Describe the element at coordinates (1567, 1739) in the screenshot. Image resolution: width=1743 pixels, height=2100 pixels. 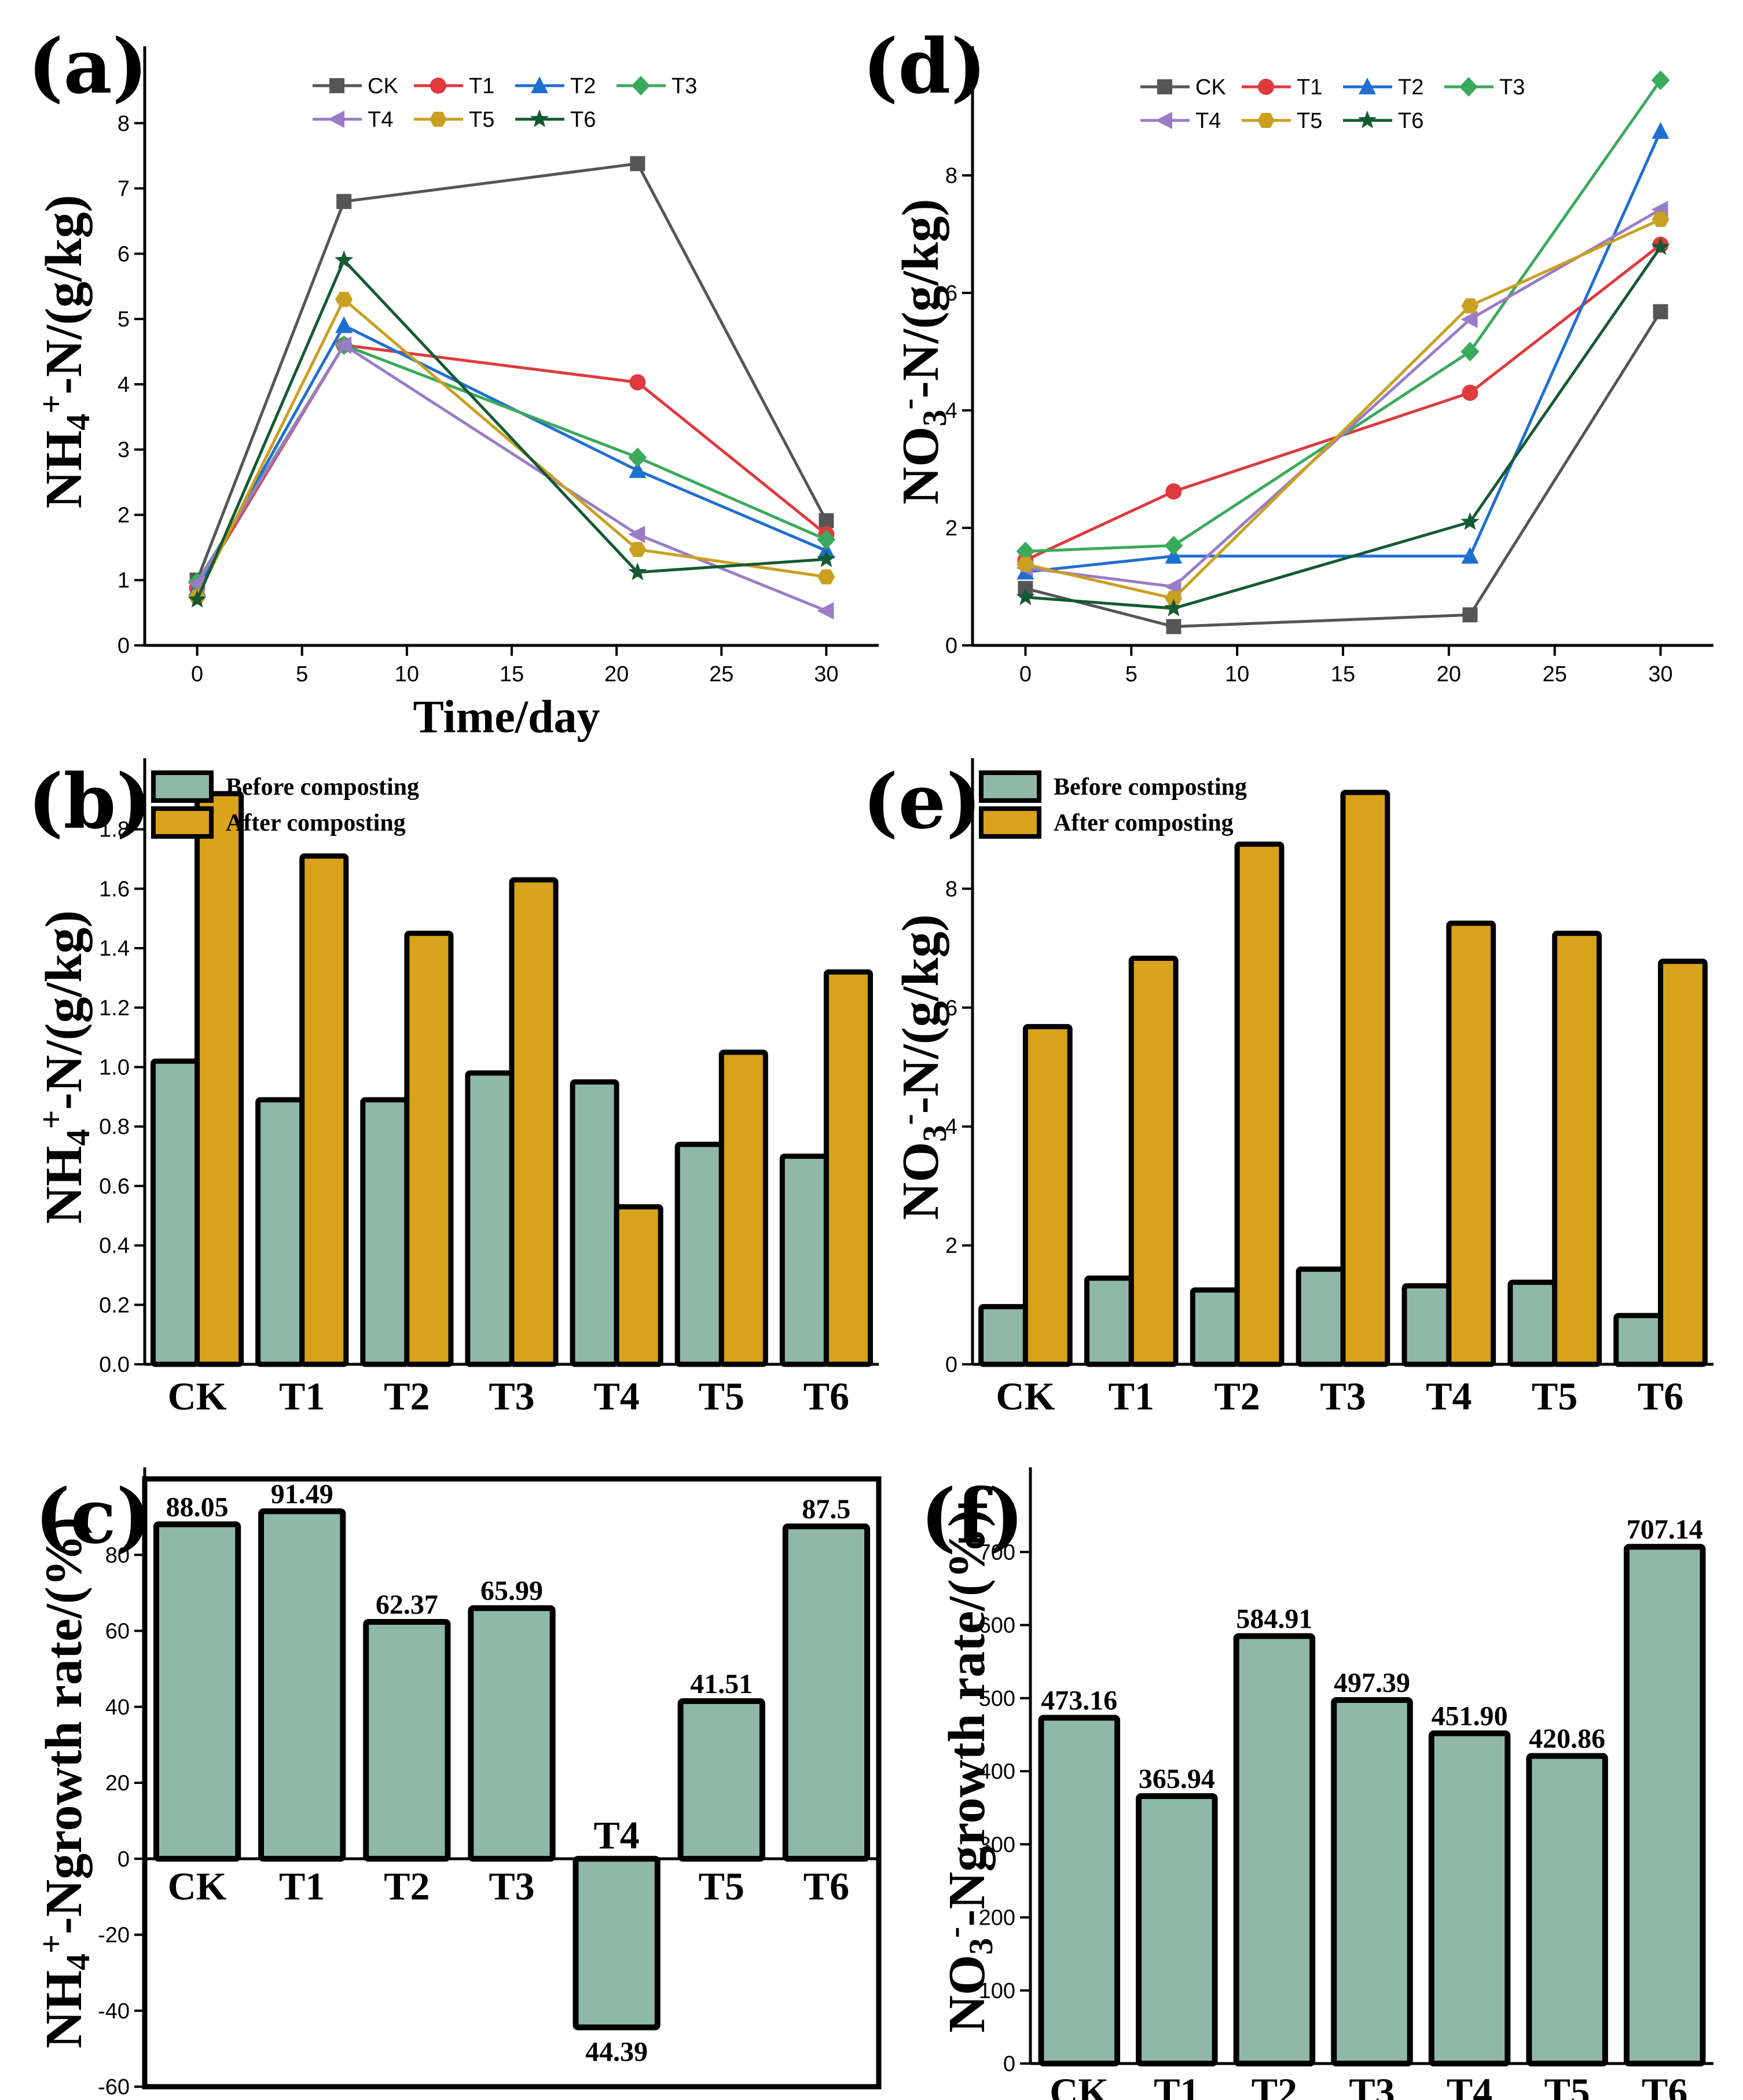
I see `data-label-T5: 420.86` at that location.